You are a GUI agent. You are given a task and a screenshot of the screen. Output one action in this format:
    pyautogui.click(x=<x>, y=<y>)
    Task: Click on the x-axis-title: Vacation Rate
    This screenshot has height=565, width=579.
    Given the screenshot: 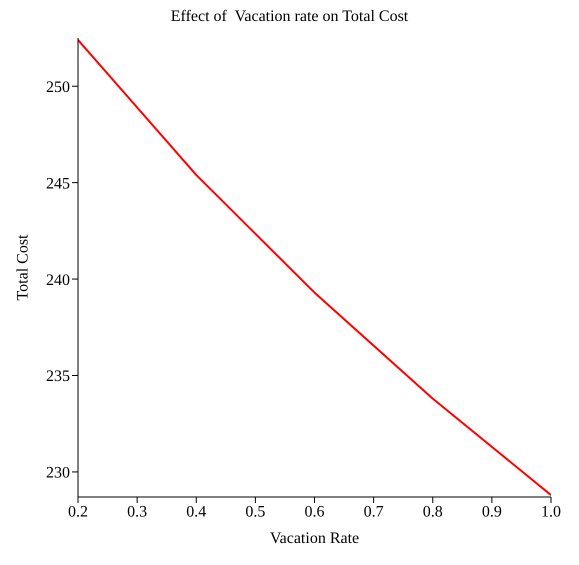 What is the action you would take?
    pyautogui.click(x=315, y=538)
    